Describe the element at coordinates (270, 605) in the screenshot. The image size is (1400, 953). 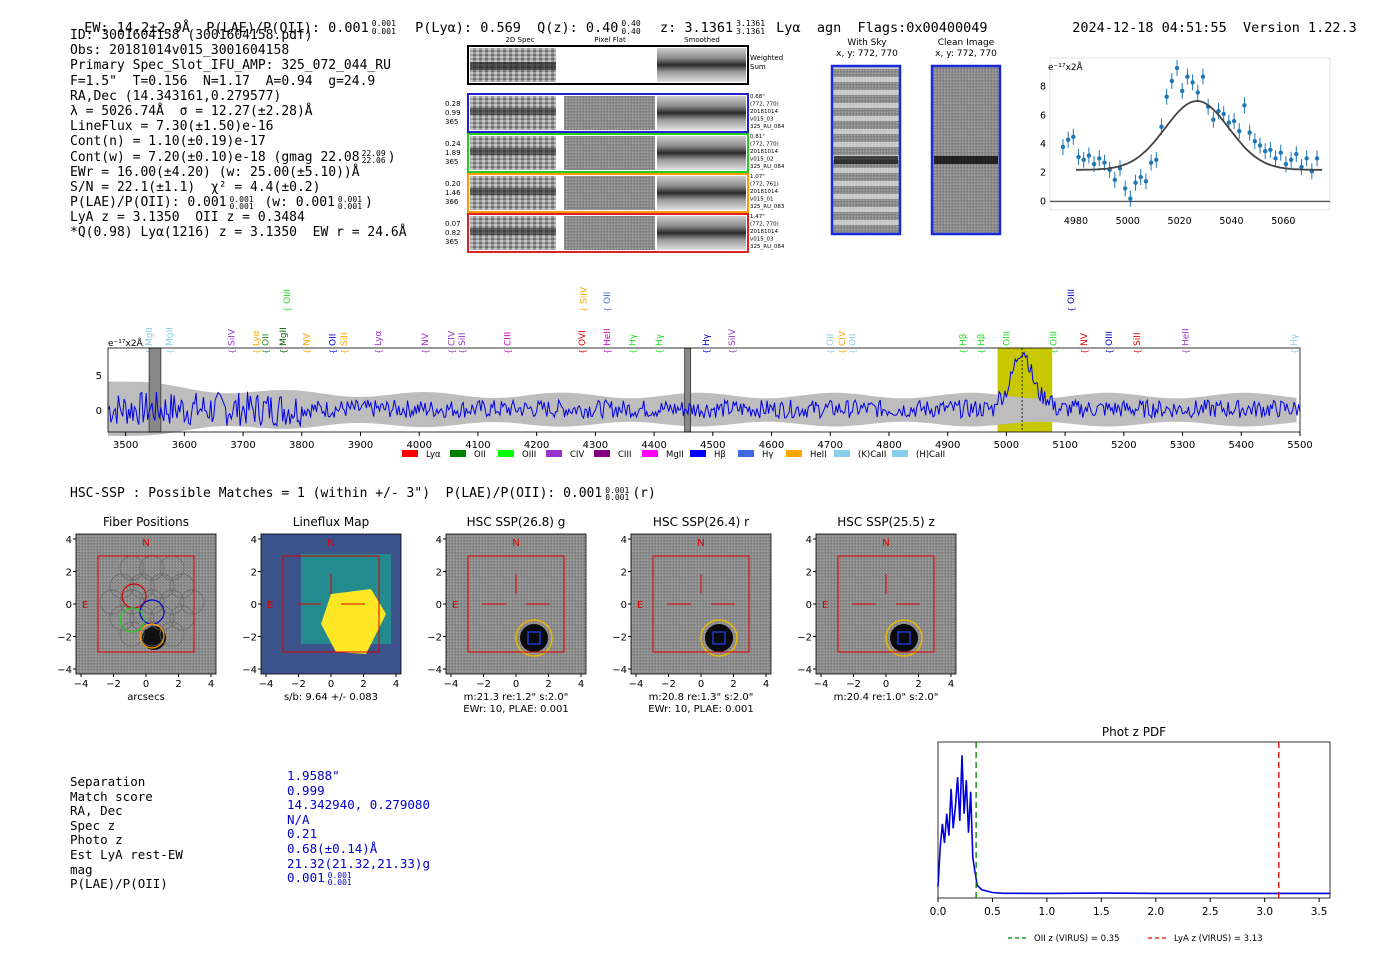
I see `compass-east: E` at that location.